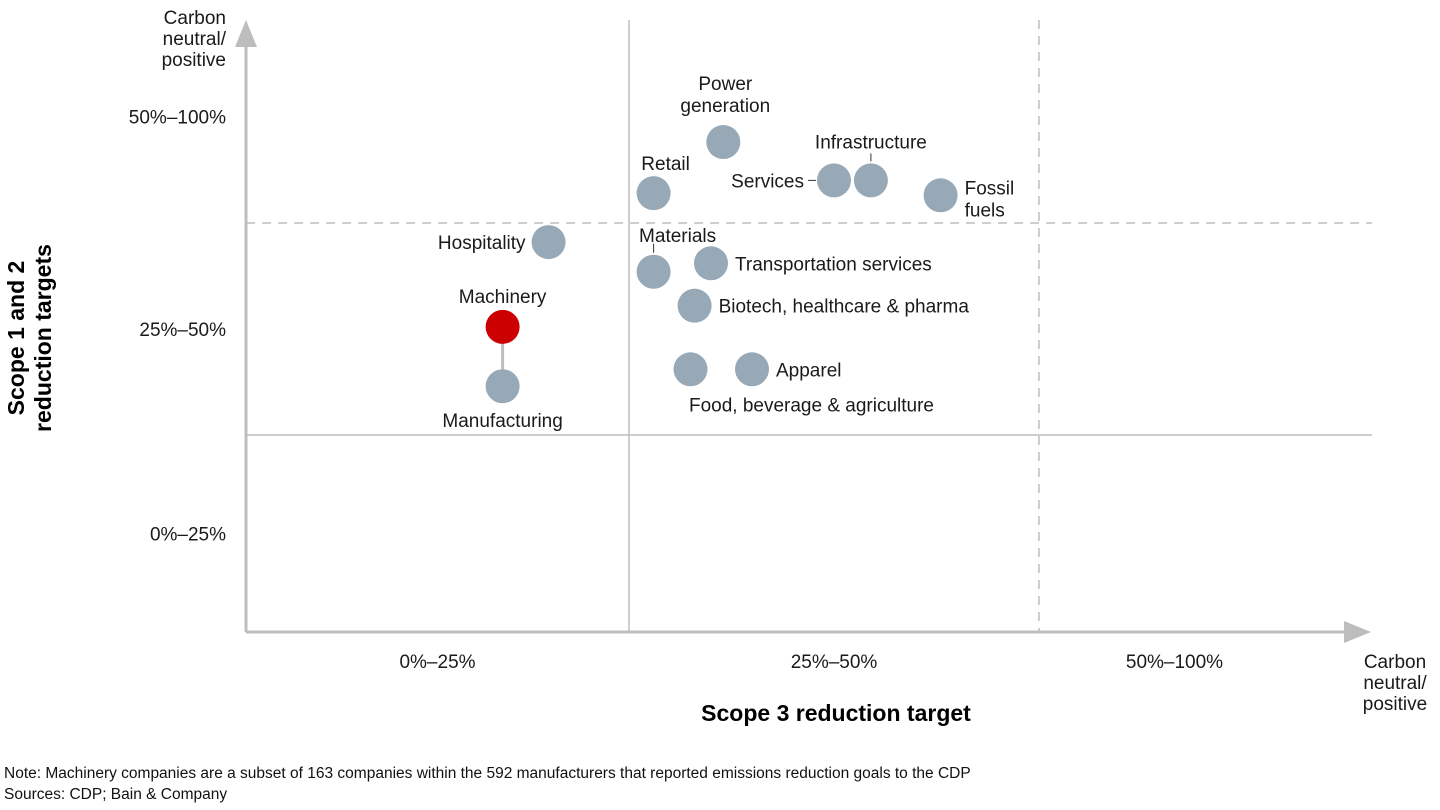 This screenshot has width=1440, height=810. I want to click on label-infrastructure: Infrastructure, so click(871, 142).